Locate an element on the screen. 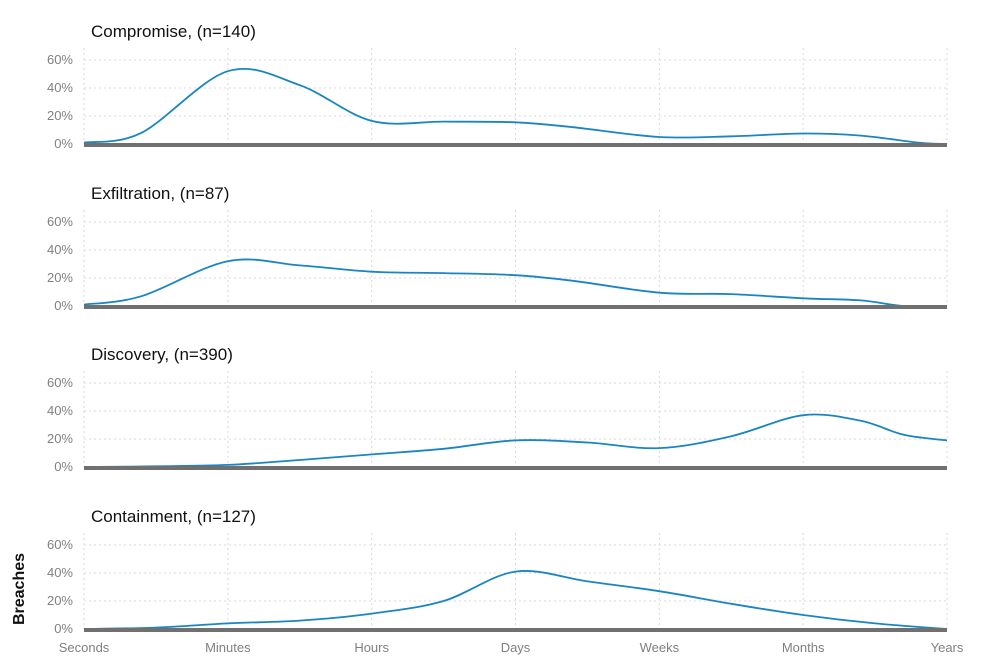 The height and width of the screenshot is (663, 983). panel-title: Exfiltration, (n=87) is located at coordinates (160, 193).